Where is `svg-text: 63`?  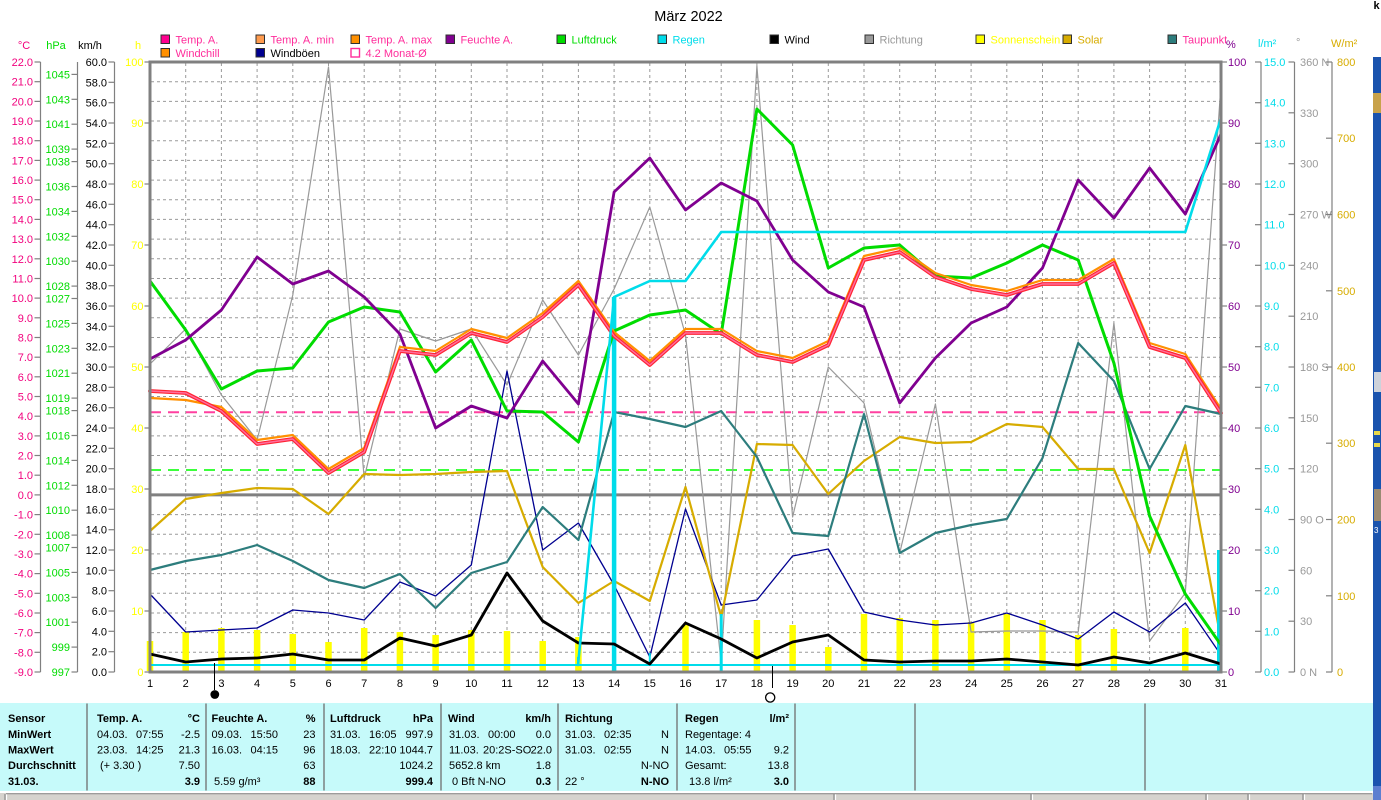
svg-text: 63 is located at coordinates (309, 766).